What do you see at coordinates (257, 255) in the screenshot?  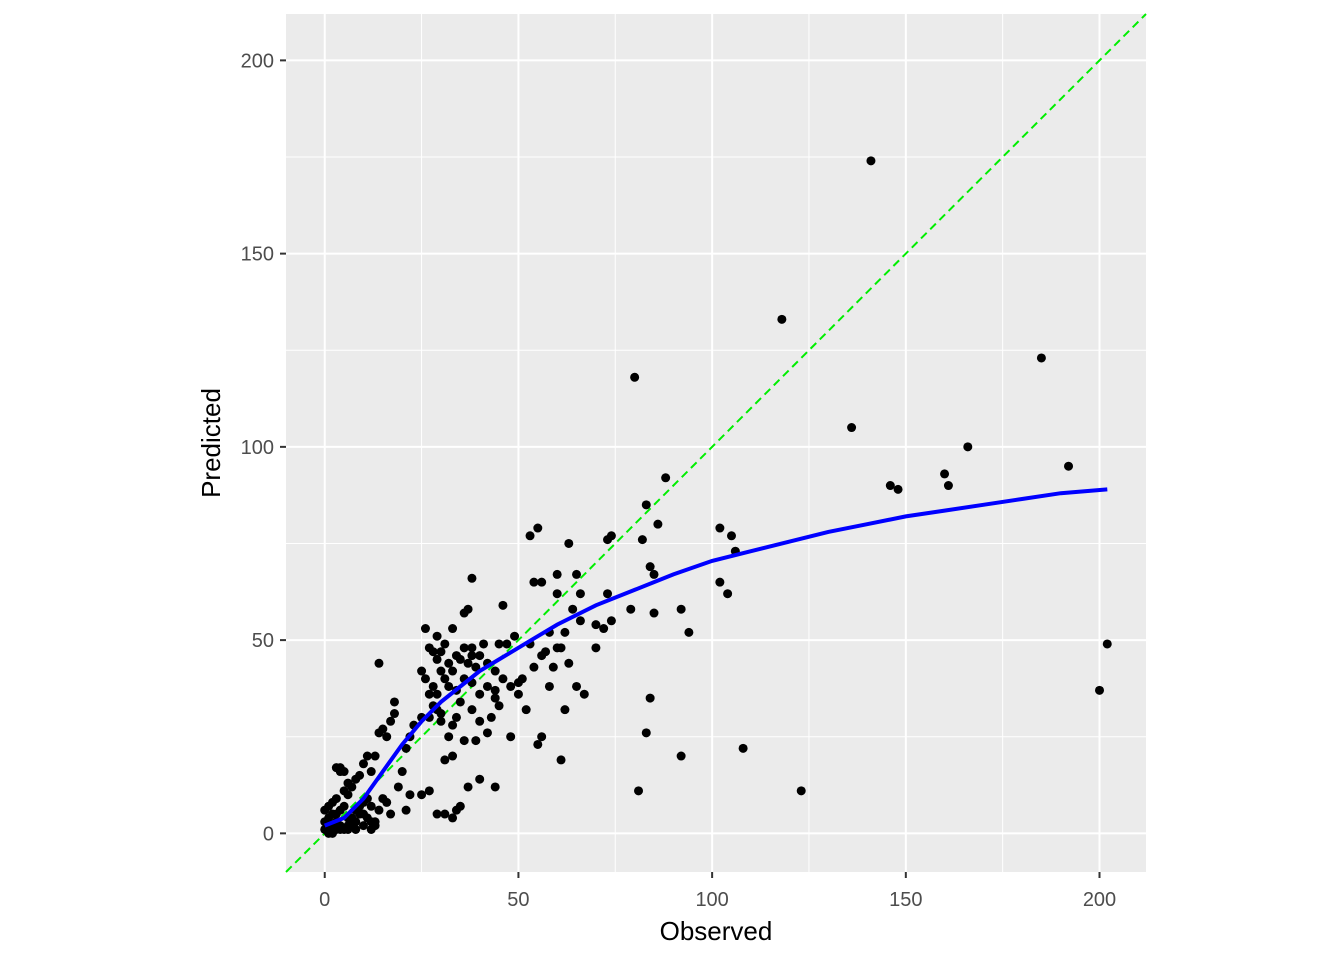 I see `y-tick-label: 150` at bounding box center [257, 255].